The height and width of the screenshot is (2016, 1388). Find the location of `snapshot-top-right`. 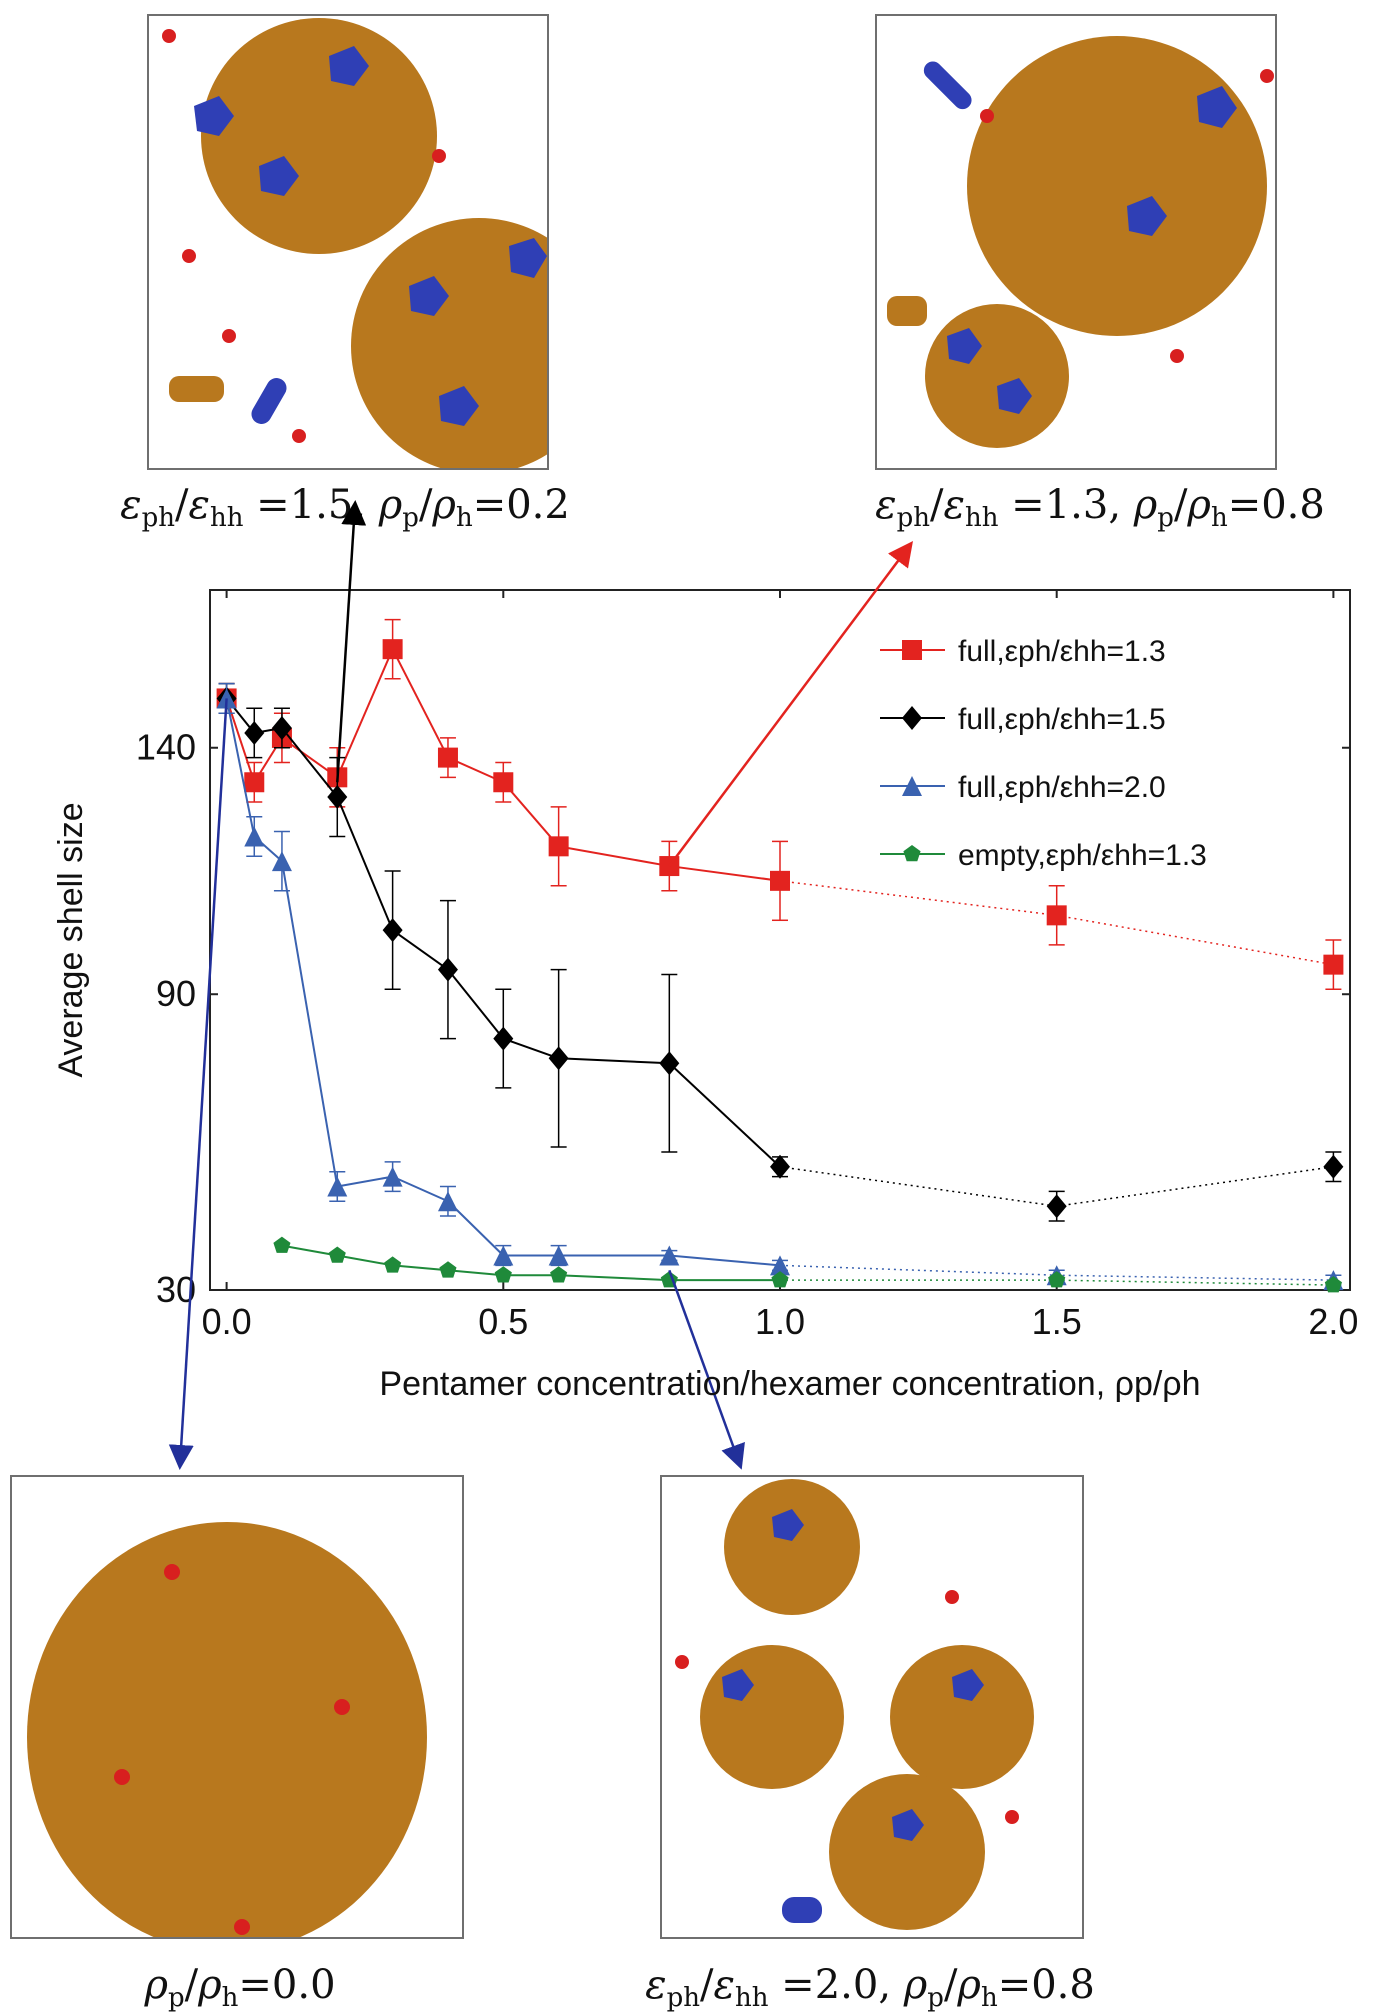

snapshot-top-right is located at coordinates (1076, 242).